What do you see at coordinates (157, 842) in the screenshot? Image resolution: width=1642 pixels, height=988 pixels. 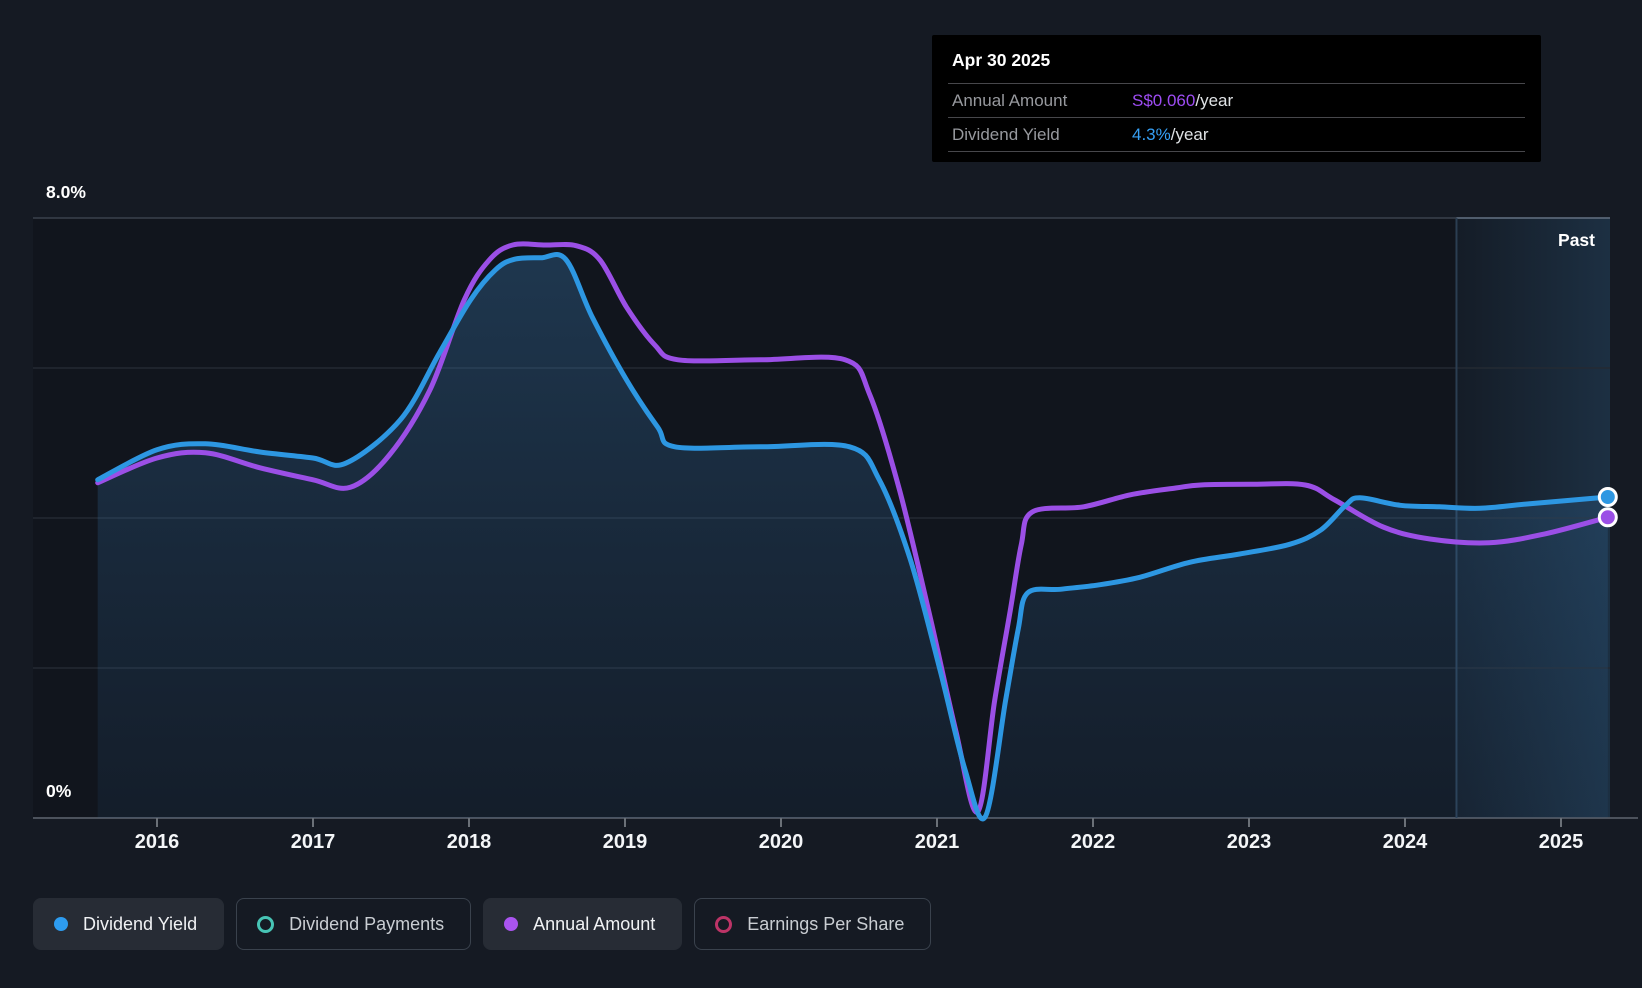 I see `x-axis-label: 2016` at bounding box center [157, 842].